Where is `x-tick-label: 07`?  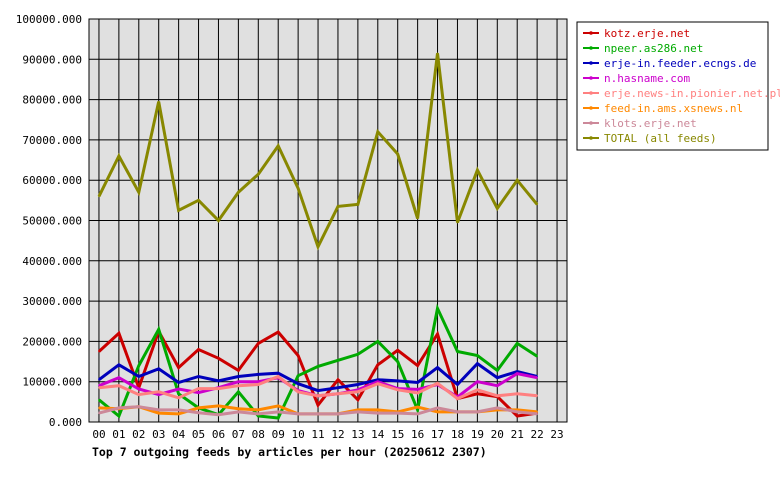
x-tick-label: 07 is located at coordinates (238, 434).